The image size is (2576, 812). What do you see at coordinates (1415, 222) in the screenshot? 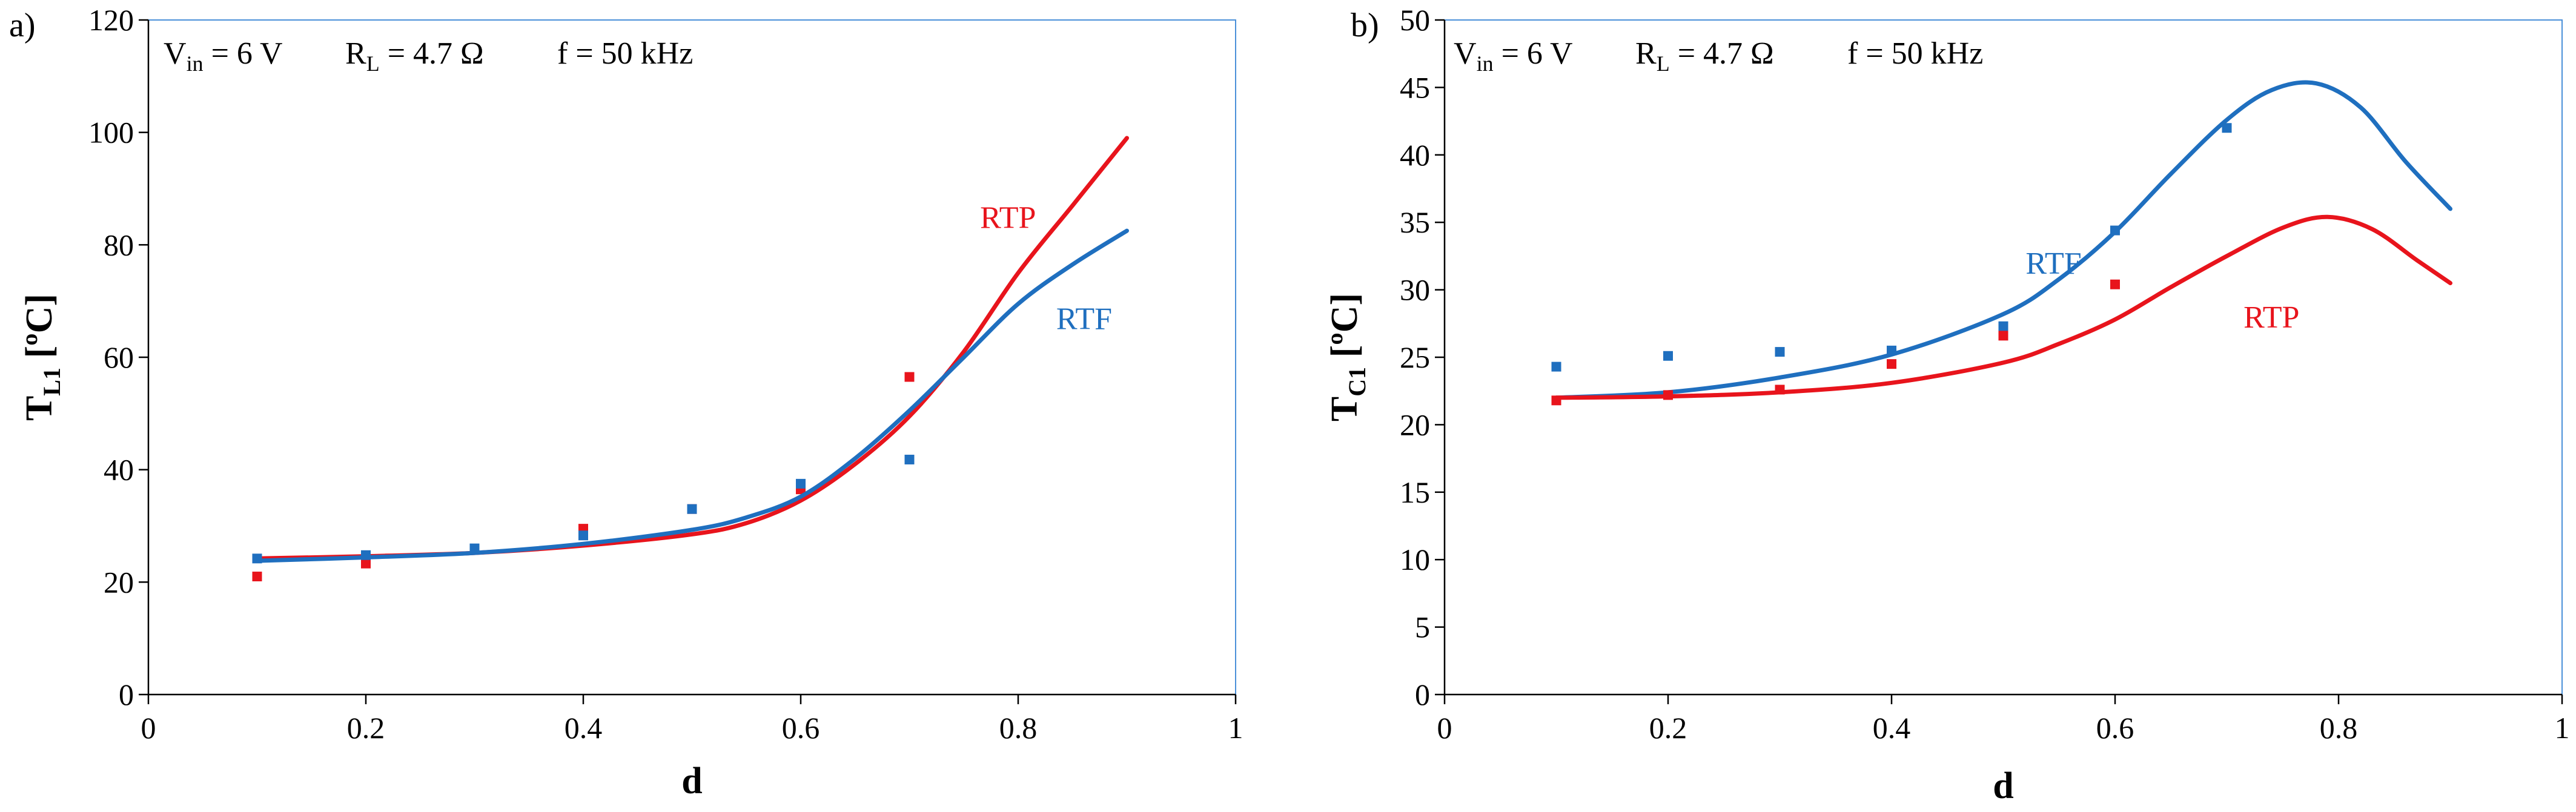
I see `y-tick-label: 35` at bounding box center [1415, 222].